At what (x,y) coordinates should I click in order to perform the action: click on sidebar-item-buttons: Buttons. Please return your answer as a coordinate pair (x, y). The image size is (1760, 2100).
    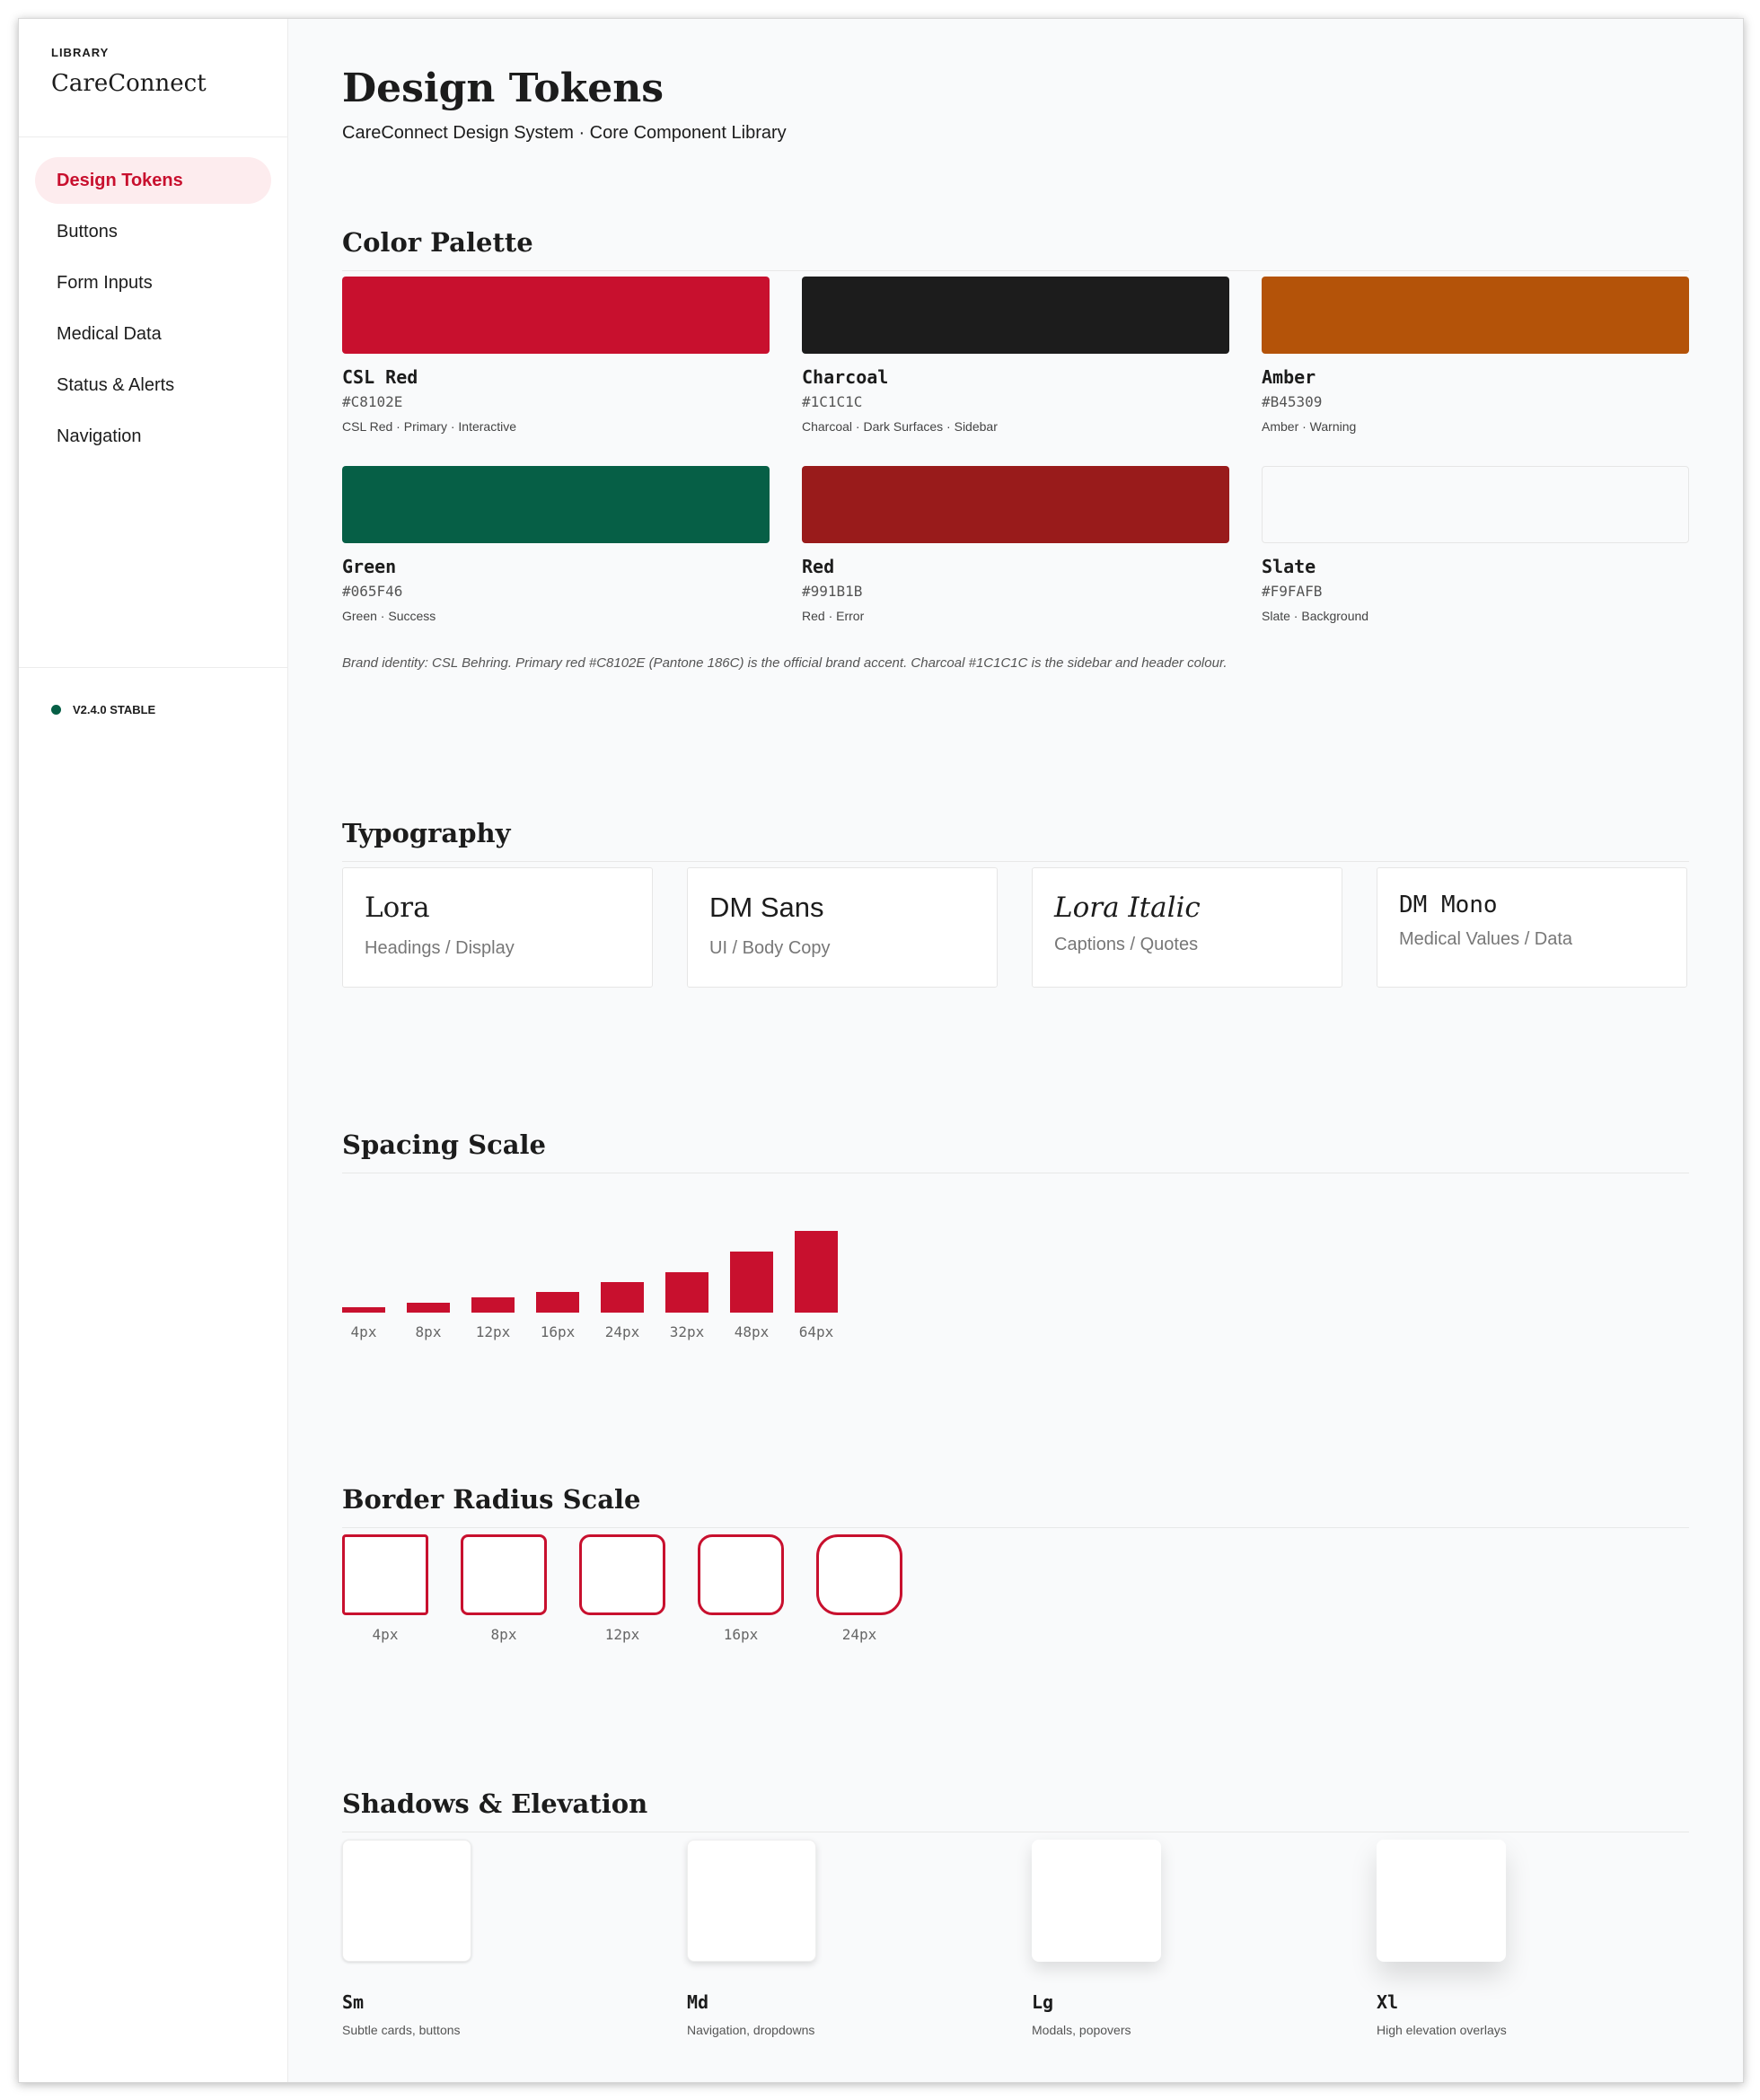
    Looking at the image, I should click on (87, 231).